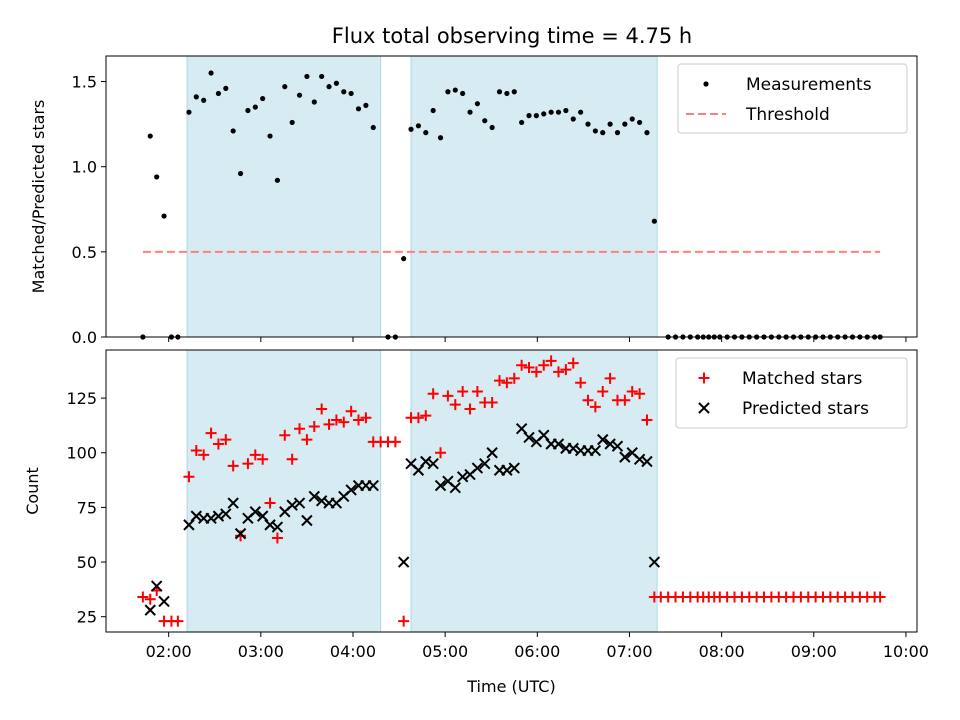  Describe the element at coordinates (38, 197) in the screenshot. I see `y-axis-label: Matched/Predicted stars` at that location.